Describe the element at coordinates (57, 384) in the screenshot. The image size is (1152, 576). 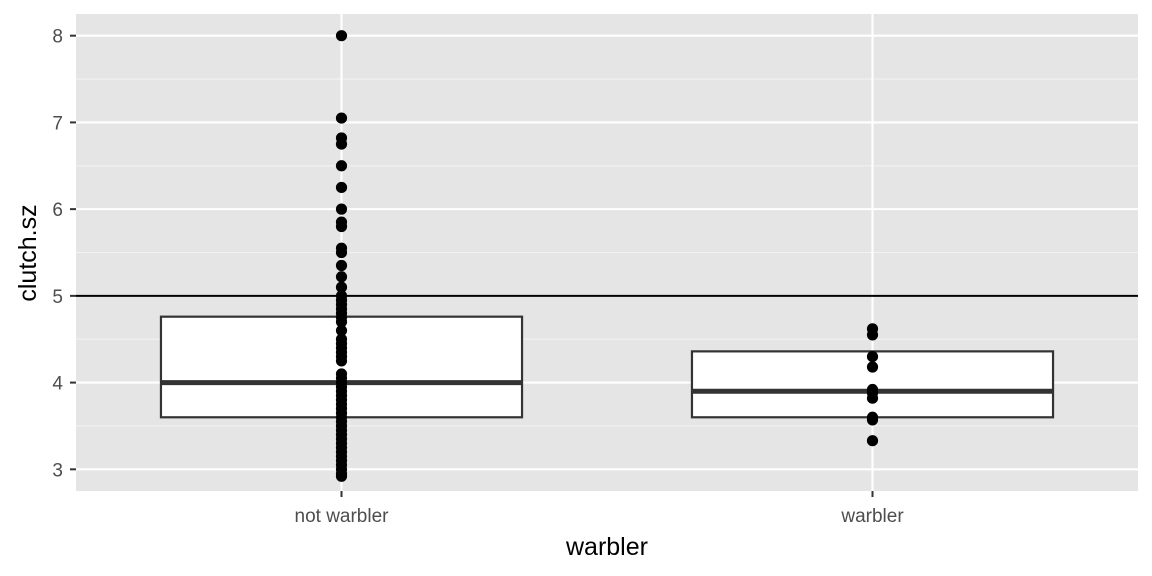
I see `y-tick-label: 4` at that location.